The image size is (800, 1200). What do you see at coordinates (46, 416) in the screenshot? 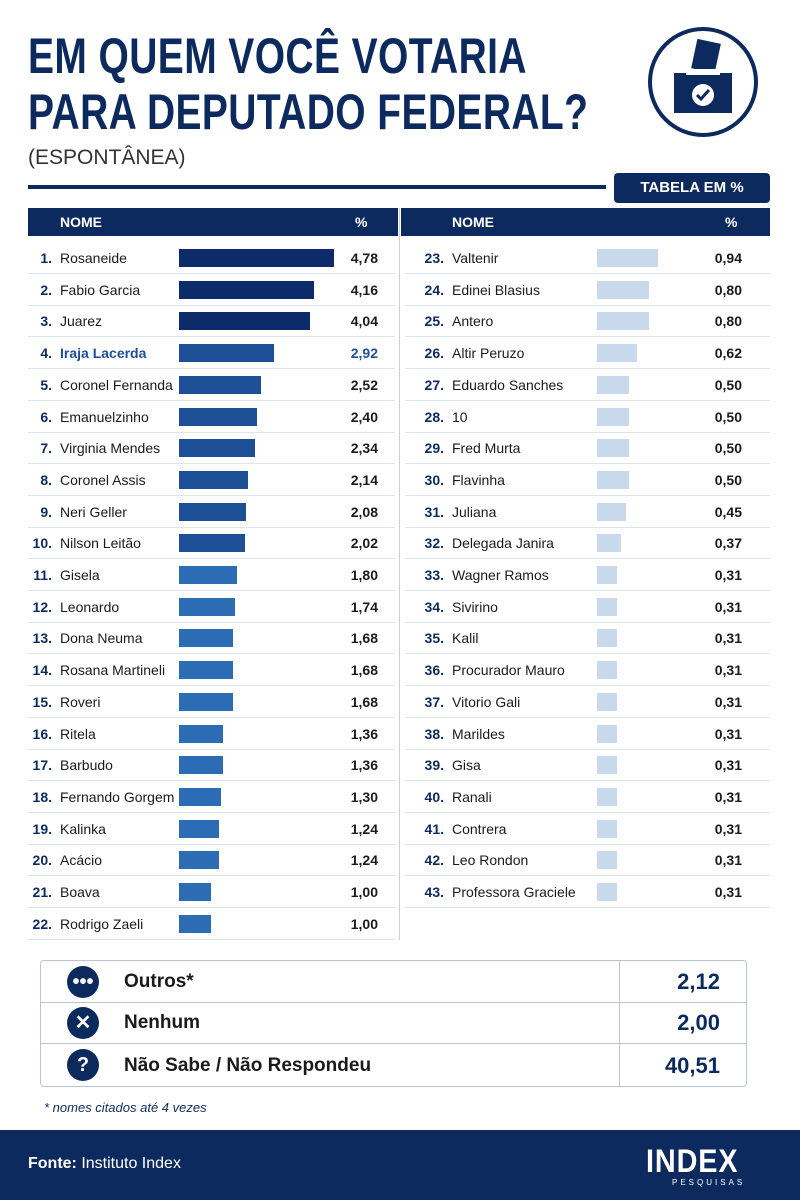
I see `rank: 6.` at bounding box center [46, 416].